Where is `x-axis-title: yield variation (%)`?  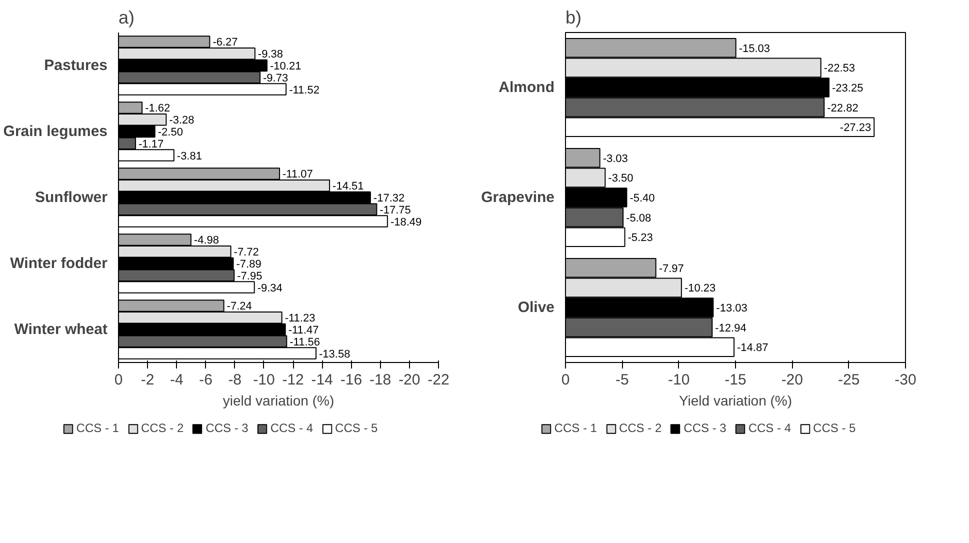 x-axis-title: yield variation (%) is located at coordinates (278, 400).